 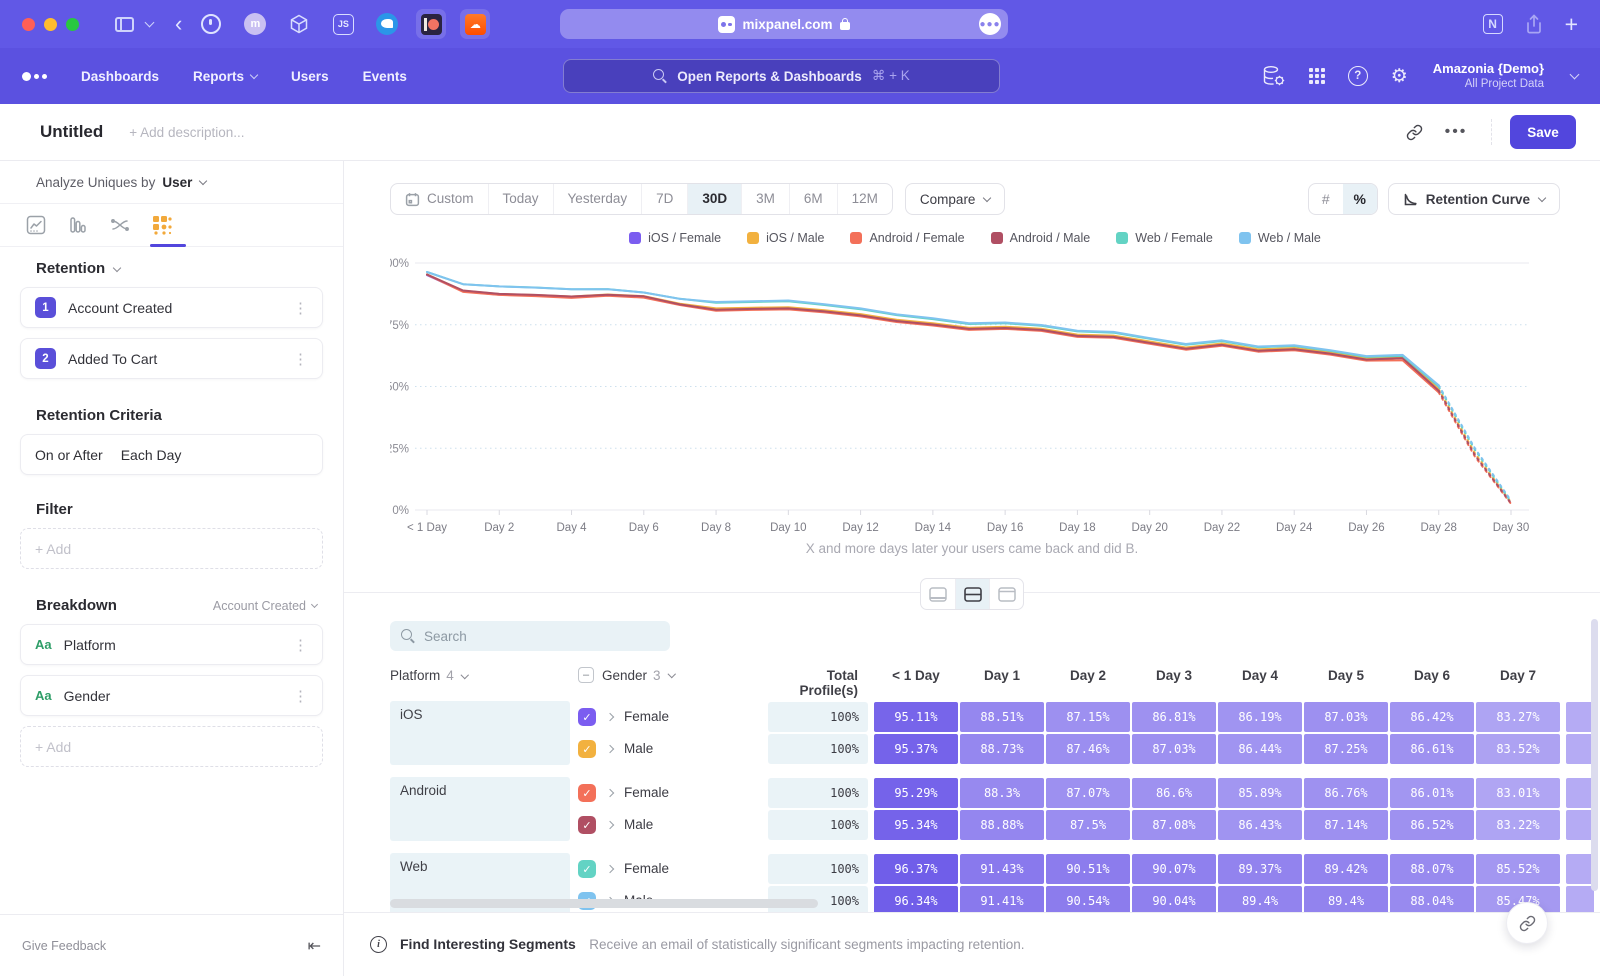 What do you see at coordinates (1518, 749) in the screenshot?
I see `retention-cell: 83.52%` at bounding box center [1518, 749].